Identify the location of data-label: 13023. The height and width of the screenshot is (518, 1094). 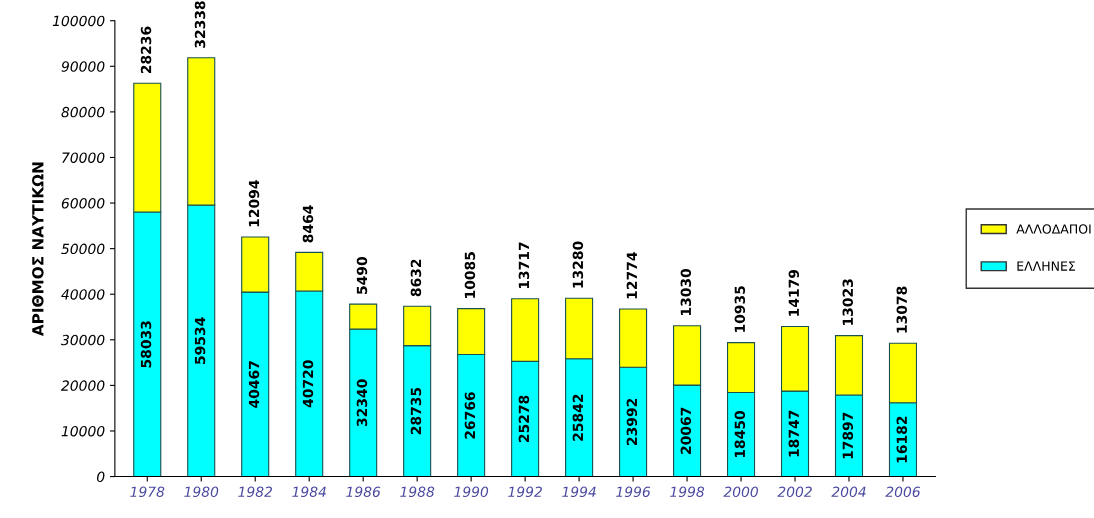
(848, 302).